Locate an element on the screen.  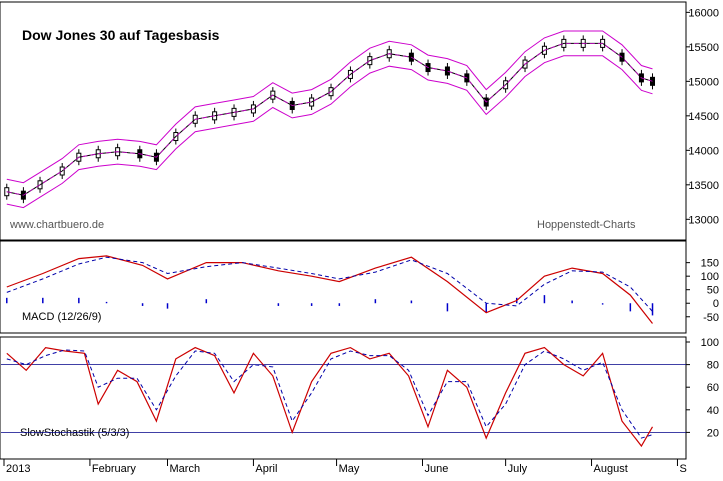
price-axis-tick-label: 13000 is located at coordinates (703, 220).